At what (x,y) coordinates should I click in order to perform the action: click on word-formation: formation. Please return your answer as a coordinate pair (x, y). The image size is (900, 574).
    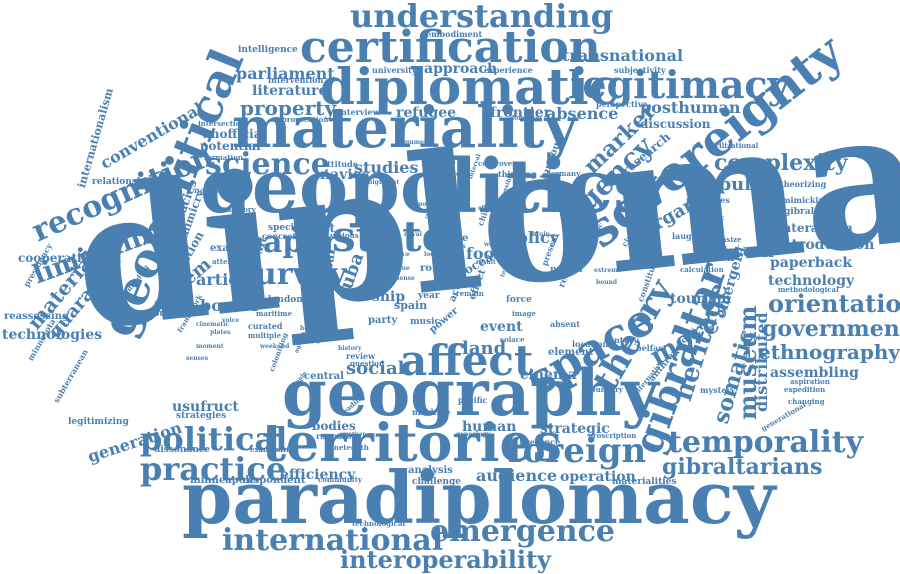
    Looking at the image, I should click on (223, 157).